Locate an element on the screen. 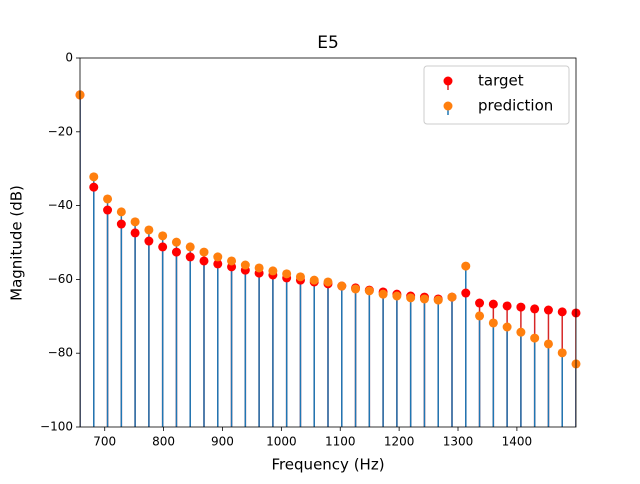 Image resolution: width=640 pixels, height=484 pixels. y-tick-label: −40 is located at coordinates (60, 205).